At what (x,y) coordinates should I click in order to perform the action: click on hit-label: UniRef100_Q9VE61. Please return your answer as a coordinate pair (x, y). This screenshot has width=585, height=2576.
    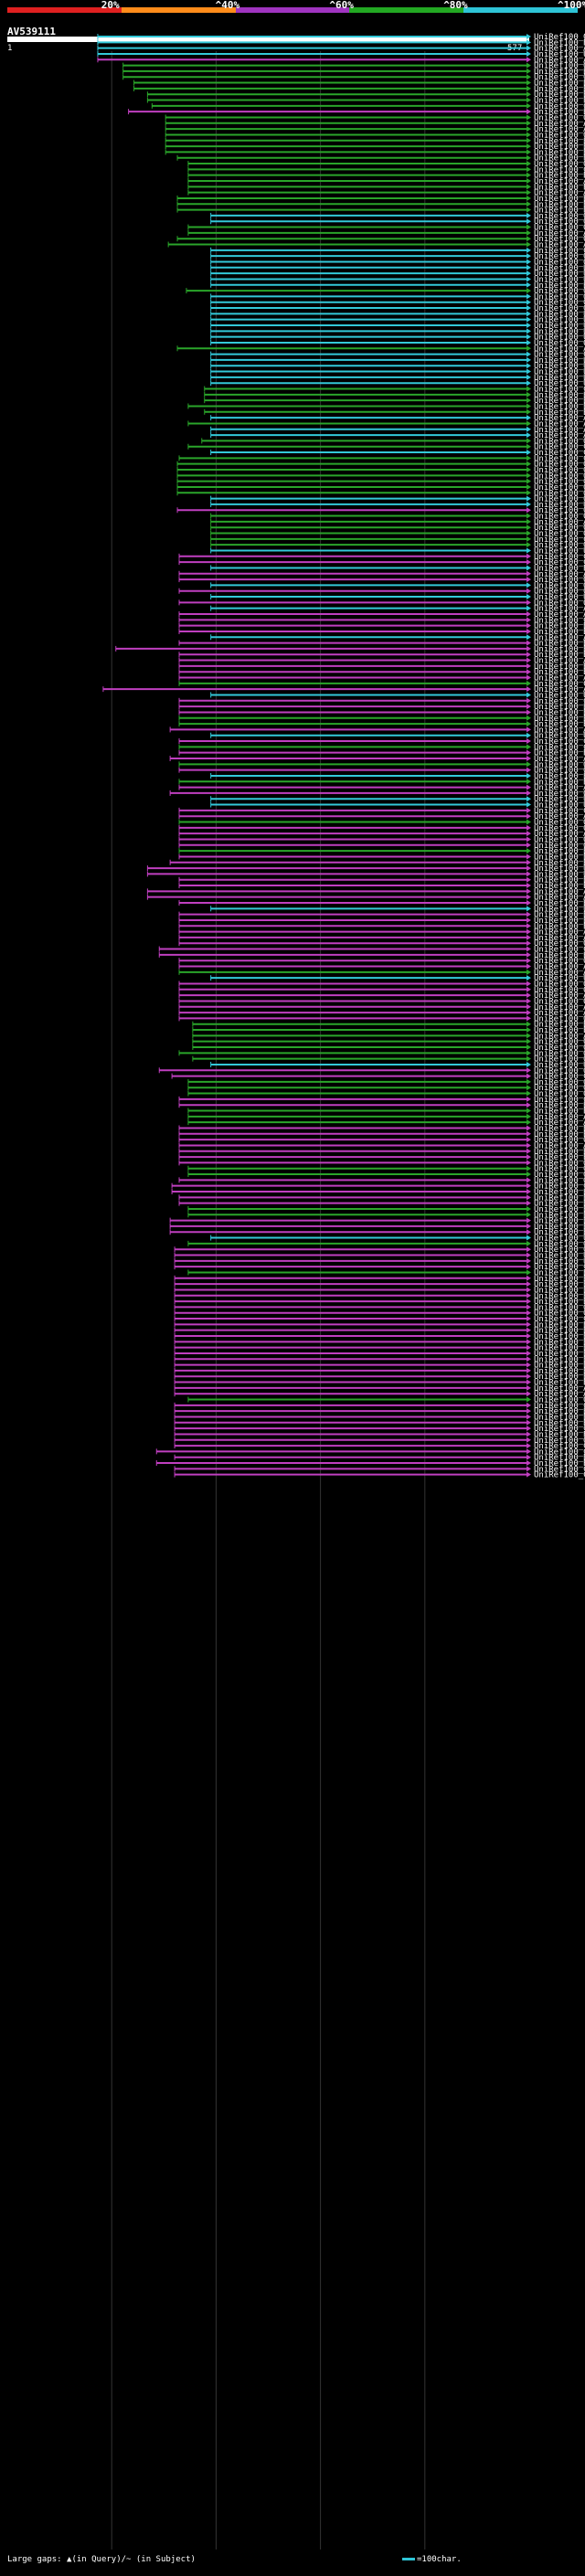
    Looking at the image, I should click on (560, 1163).